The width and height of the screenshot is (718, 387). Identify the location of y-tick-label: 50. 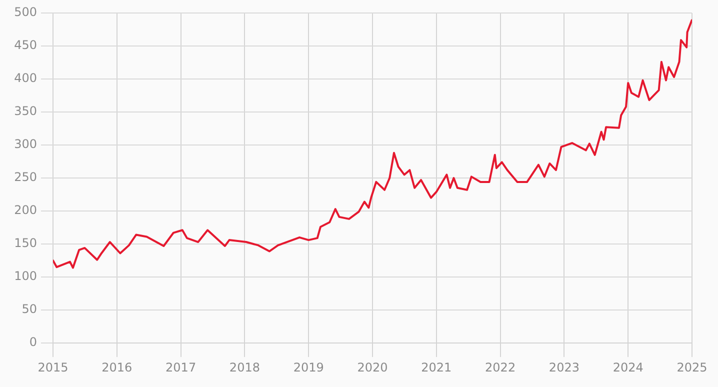
(29, 309).